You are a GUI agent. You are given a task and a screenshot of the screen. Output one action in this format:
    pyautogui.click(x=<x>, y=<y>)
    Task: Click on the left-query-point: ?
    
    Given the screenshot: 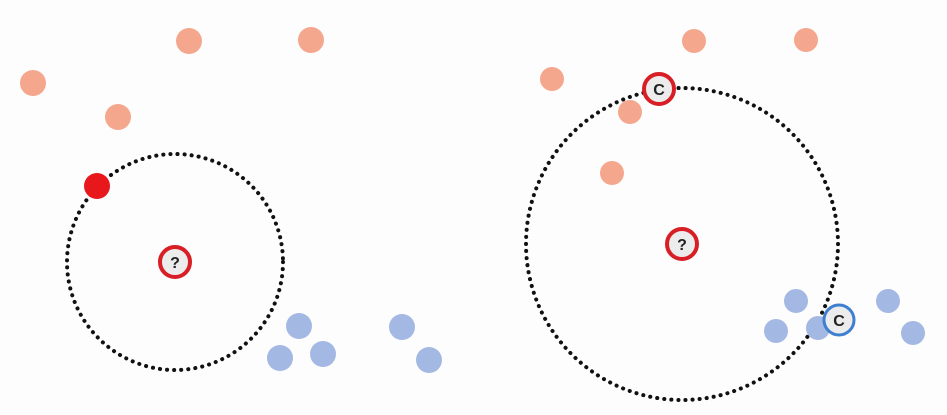 What is the action you would take?
    pyautogui.click(x=175, y=262)
    